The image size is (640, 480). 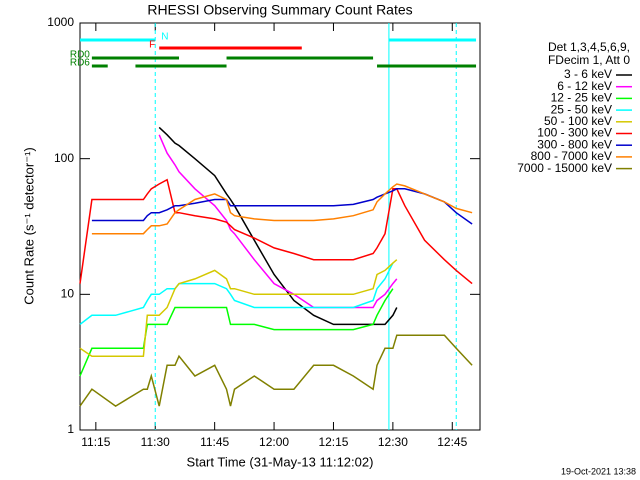 What do you see at coordinates (28, 226) in the screenshot?
I see `y-axis-label: Count Rate (s⁻¹ detector⁻¹)` at bounding box center [28, 226].